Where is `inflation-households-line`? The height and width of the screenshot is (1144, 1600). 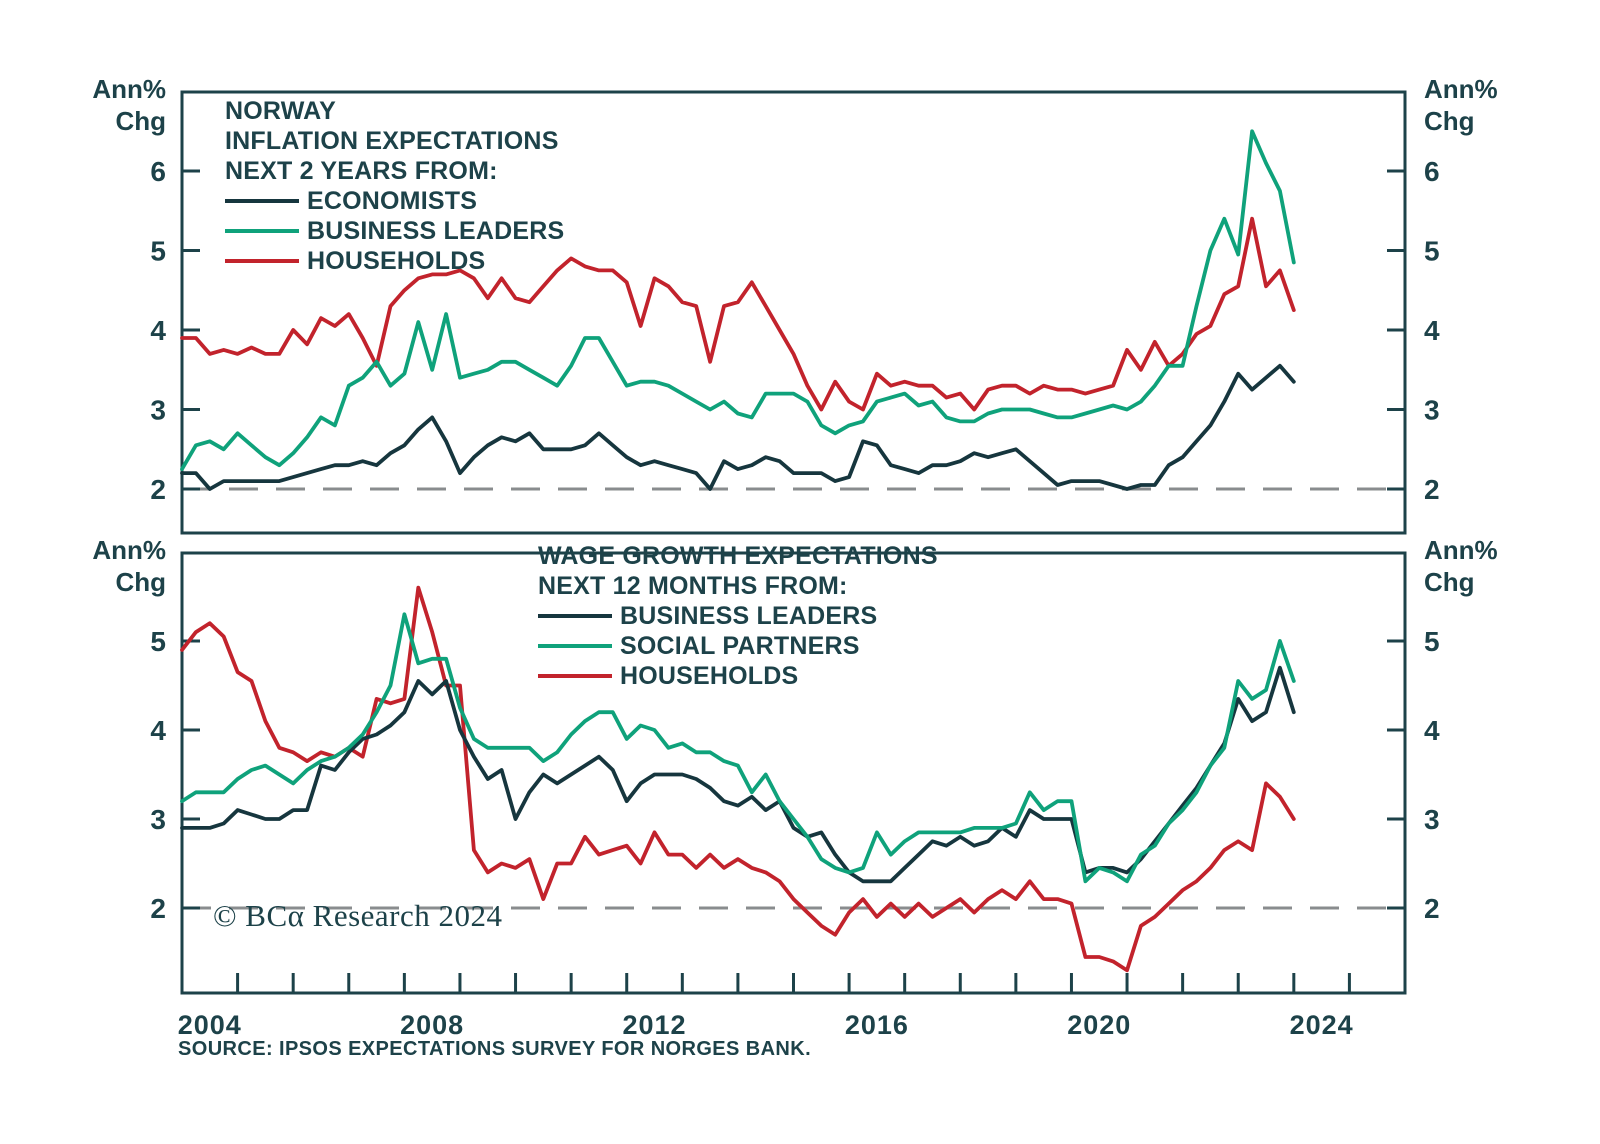 inflation-households-line is located at coordinates (738, 314).